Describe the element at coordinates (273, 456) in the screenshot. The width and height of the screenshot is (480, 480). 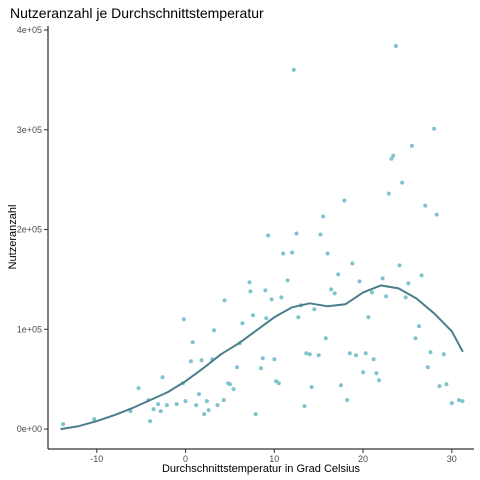
I see `x-axis-ticks: -10 0 10 20 30` at that location.